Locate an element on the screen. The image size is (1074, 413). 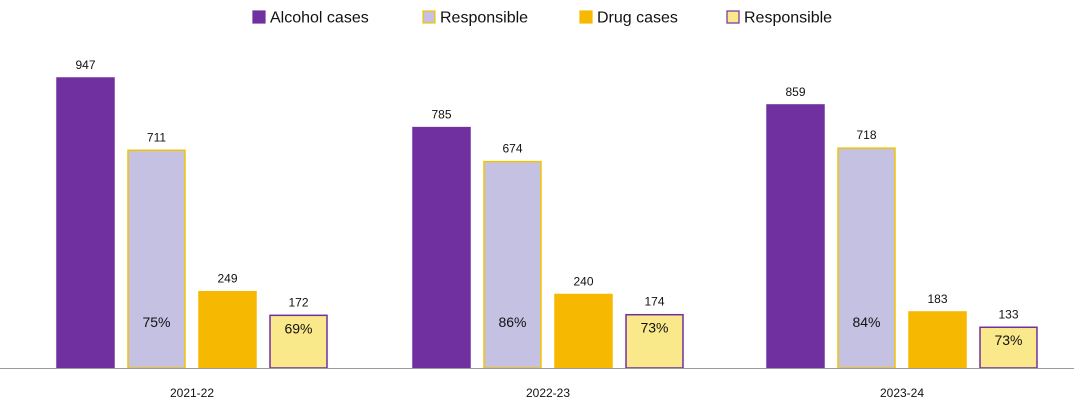
data-label-percent: 75% is located at coordinates (156, 322).